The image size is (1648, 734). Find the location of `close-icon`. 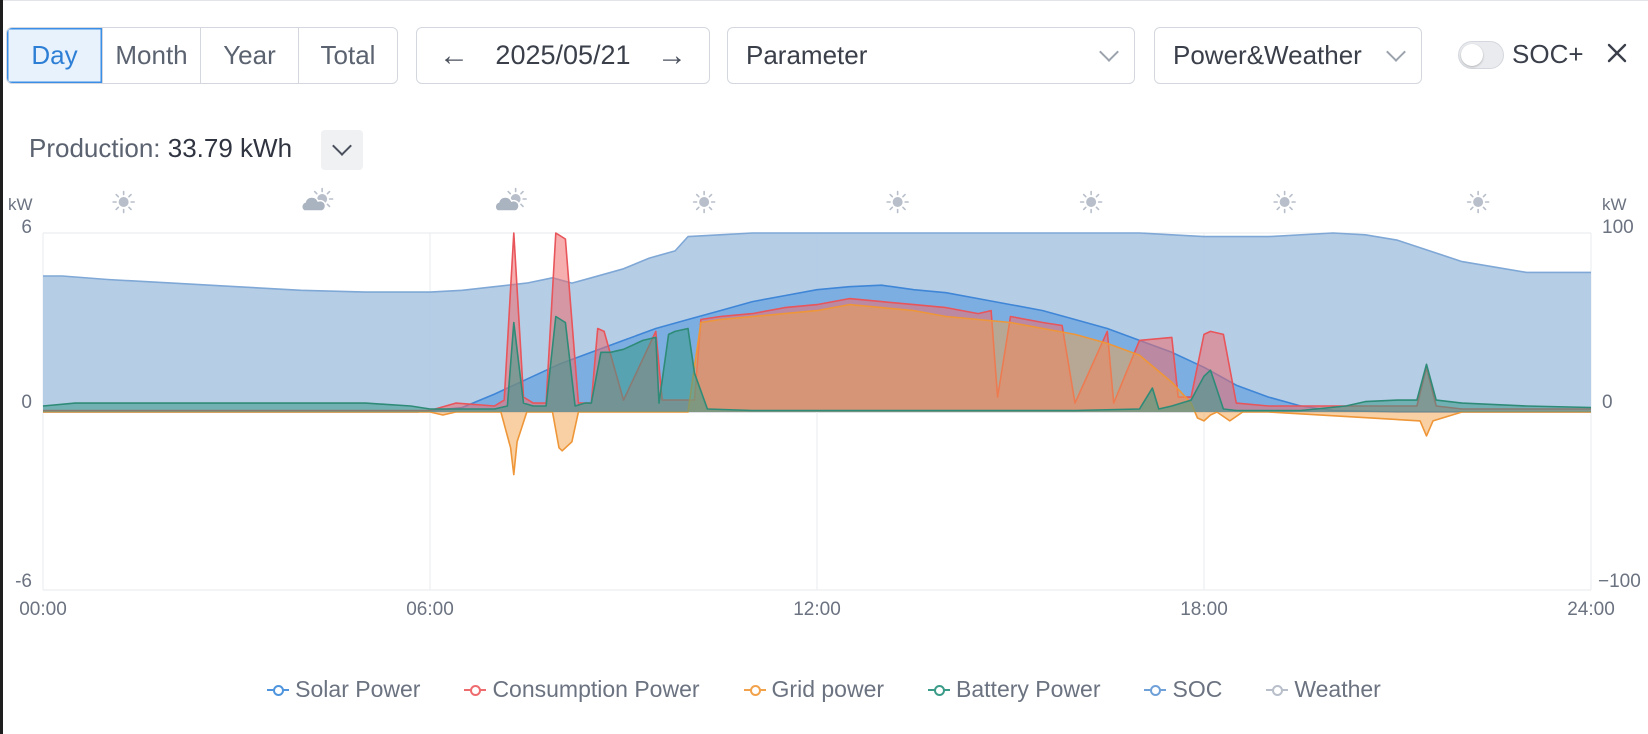

close-icon is located at coordinates (1617, 53).